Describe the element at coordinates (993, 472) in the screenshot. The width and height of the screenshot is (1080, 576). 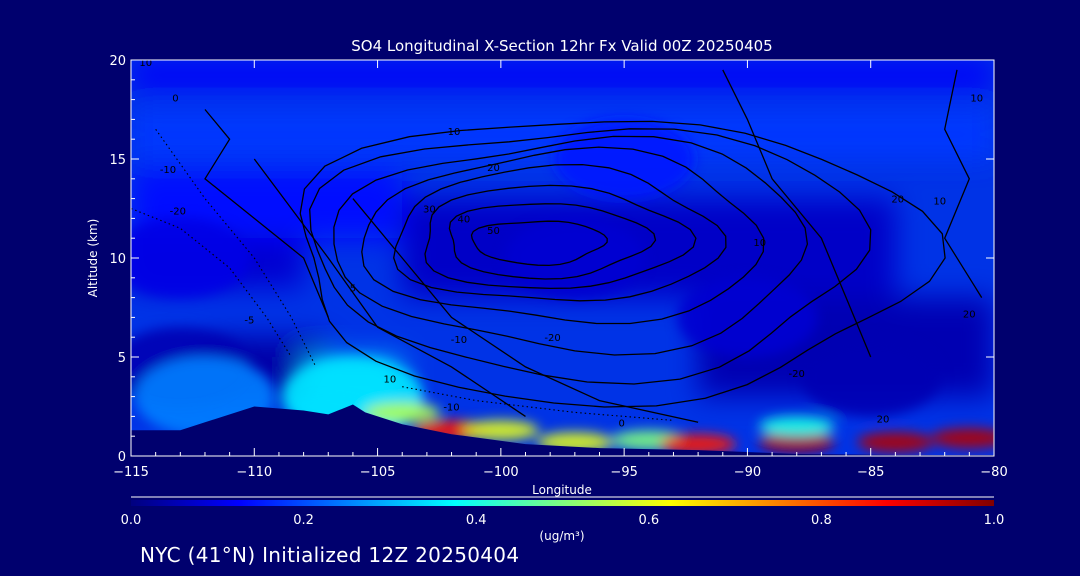
I see `x-tick-label: −80` at that location.